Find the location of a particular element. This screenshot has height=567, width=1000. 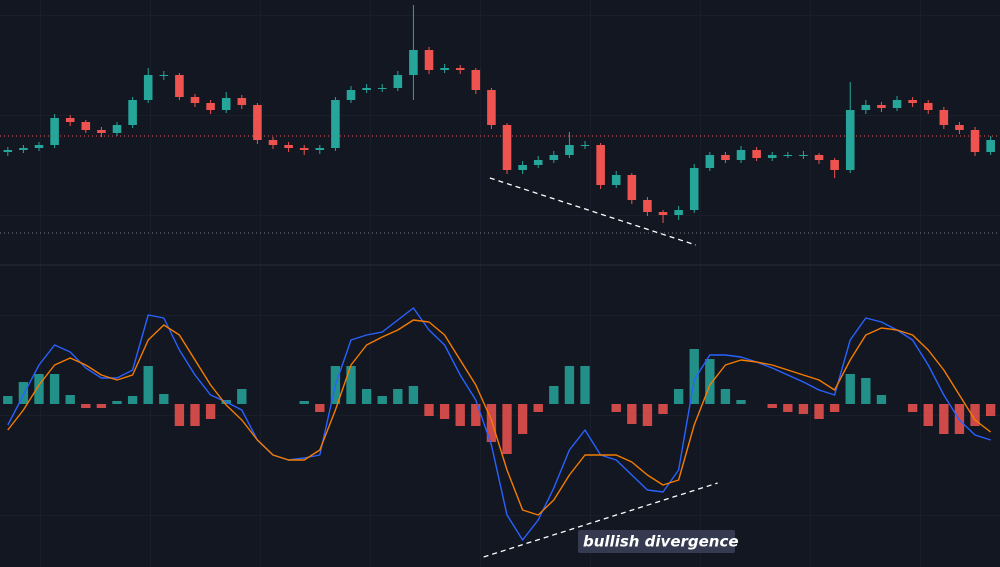

annotation: bullish divergence is located at coordinates (661, 542).